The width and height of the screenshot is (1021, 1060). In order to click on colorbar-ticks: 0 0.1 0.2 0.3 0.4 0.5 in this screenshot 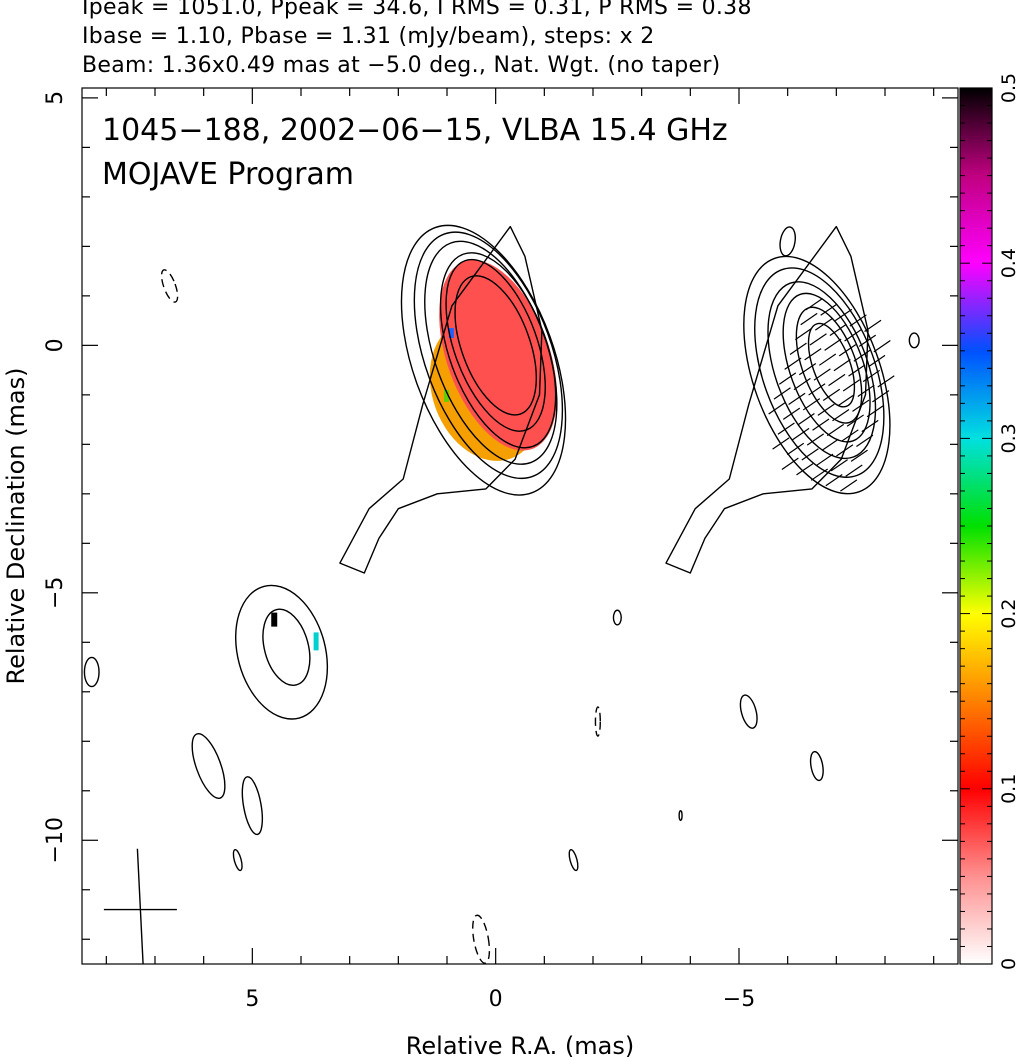, I will do `click(990, 521)`.